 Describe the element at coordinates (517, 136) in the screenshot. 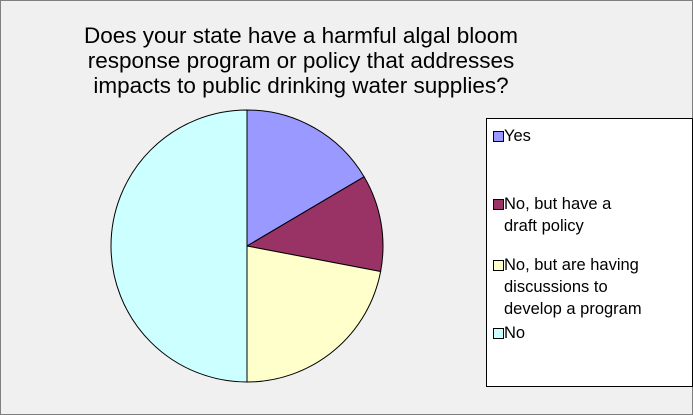

I see `legend-line: Yes` at that location.